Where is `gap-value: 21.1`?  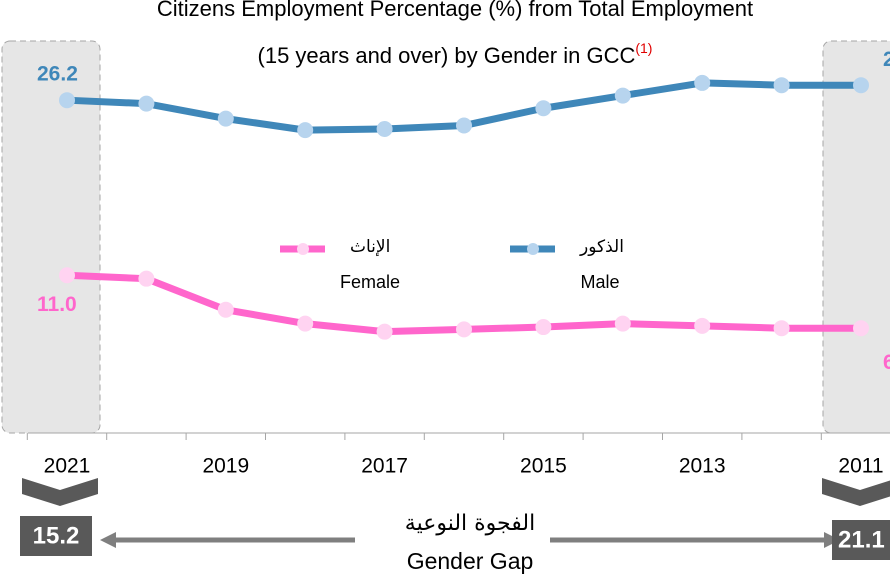 gap-value: 21.1 is located at coordinates (861, 539).